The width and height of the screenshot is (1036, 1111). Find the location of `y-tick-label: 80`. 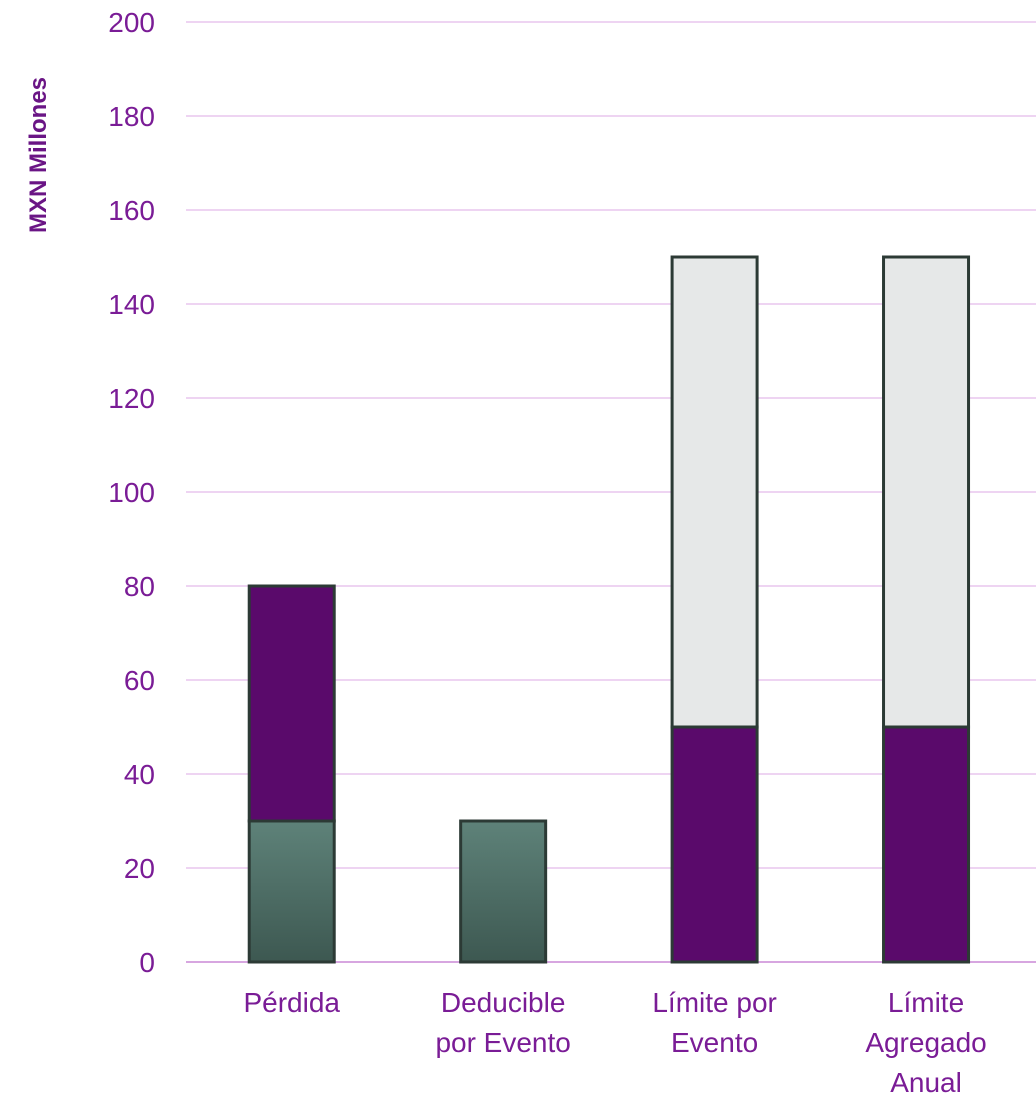

y-tick-label: 80 is located at coordinates (139, 586).